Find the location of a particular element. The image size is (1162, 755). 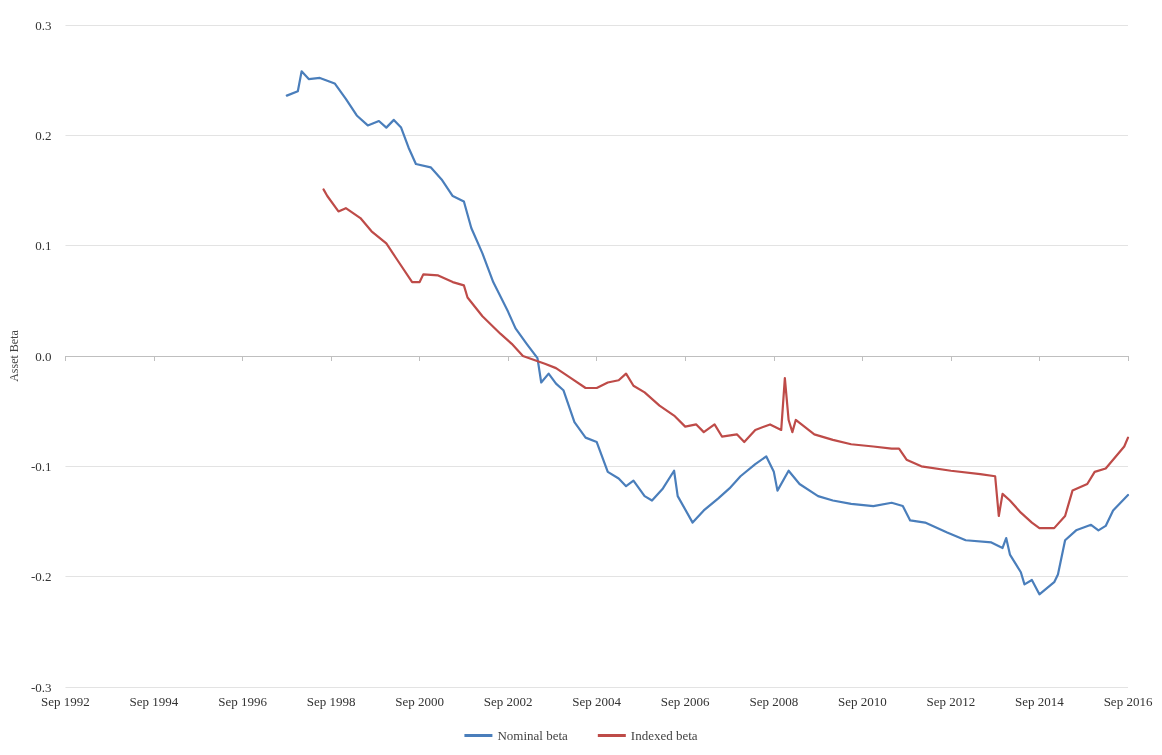

x-tick-label: Sep 2016 is located at coordinates (1128, 701).